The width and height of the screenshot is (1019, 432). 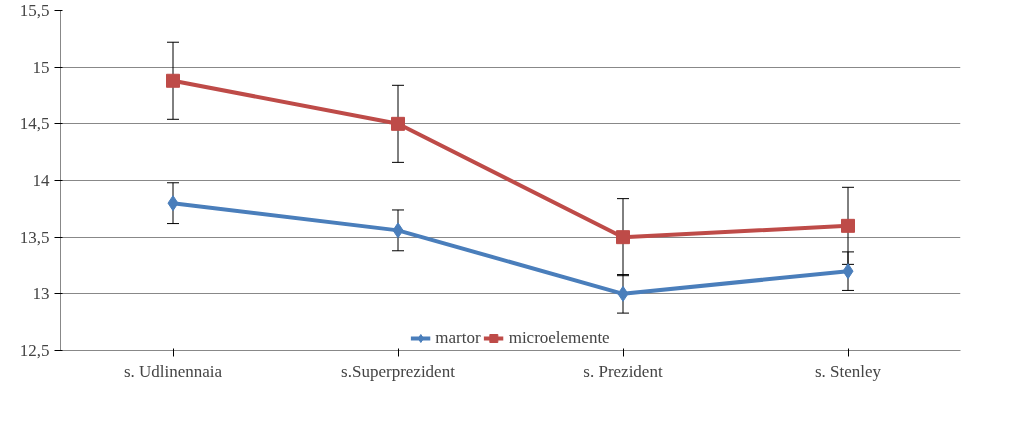 I want to click on x-tick-label: s. Udlinennaia, so click(x=173, y=371).